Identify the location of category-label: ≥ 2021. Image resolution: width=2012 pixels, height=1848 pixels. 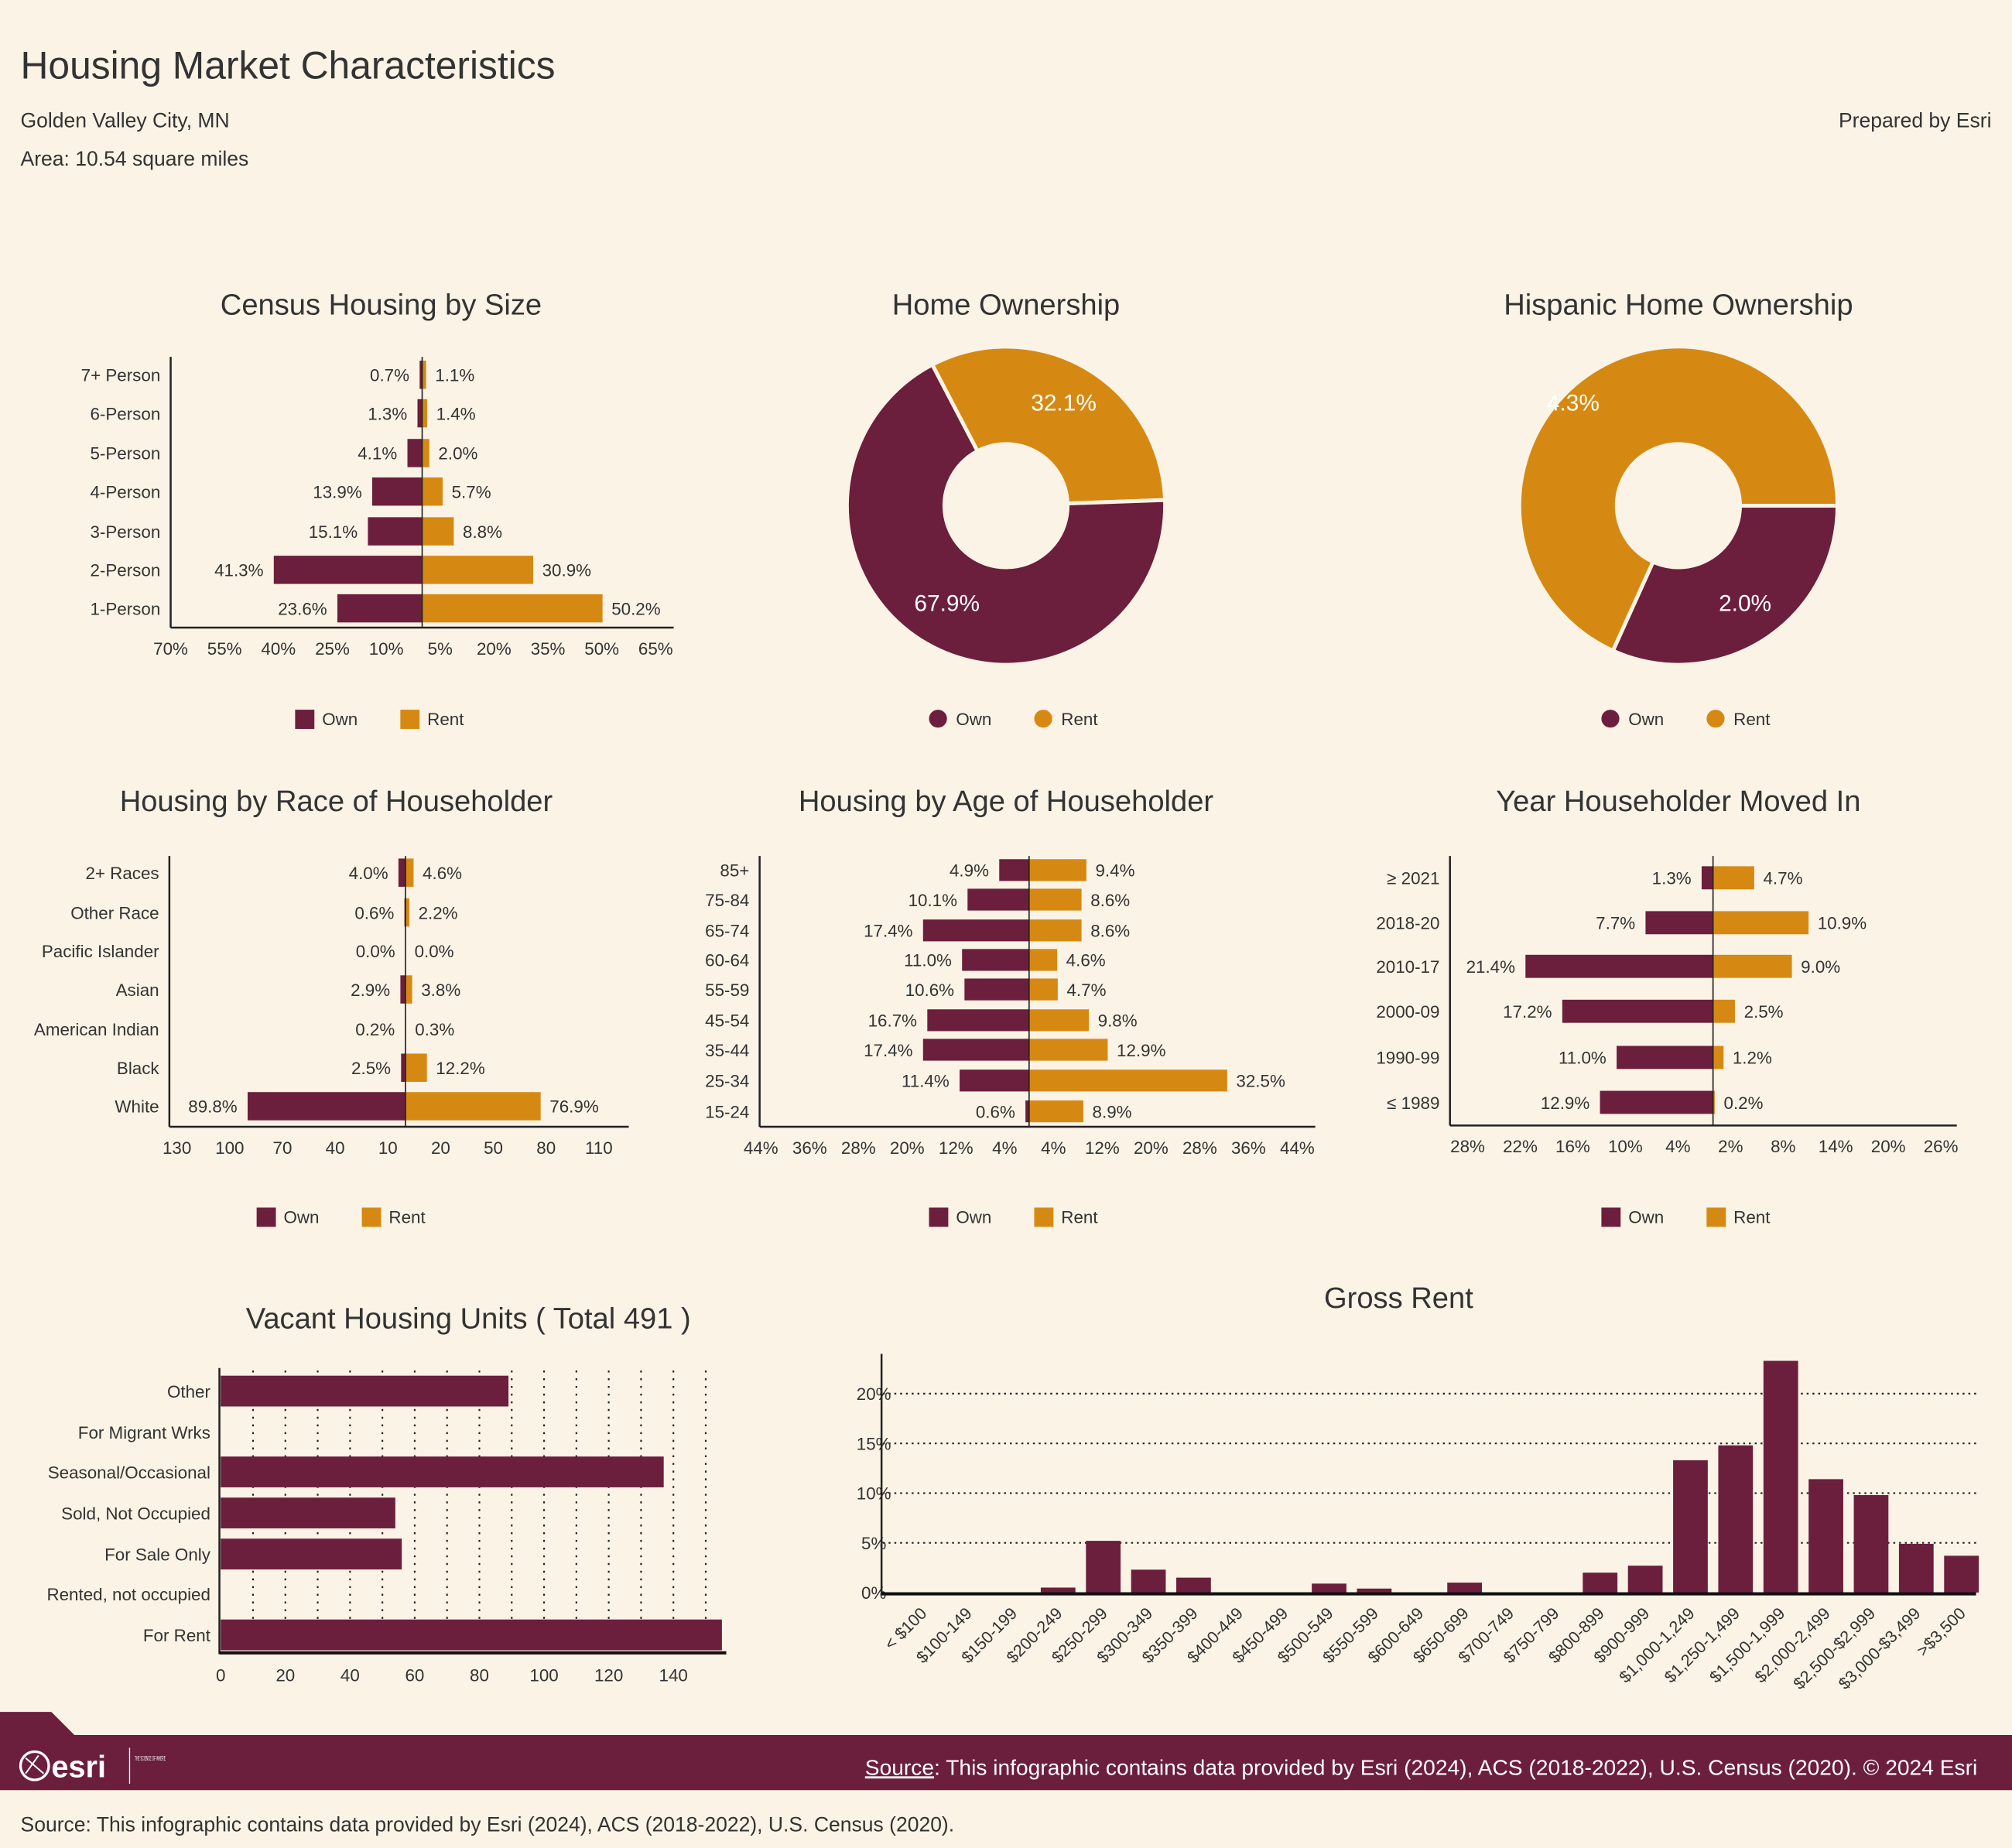
(1413, 878).